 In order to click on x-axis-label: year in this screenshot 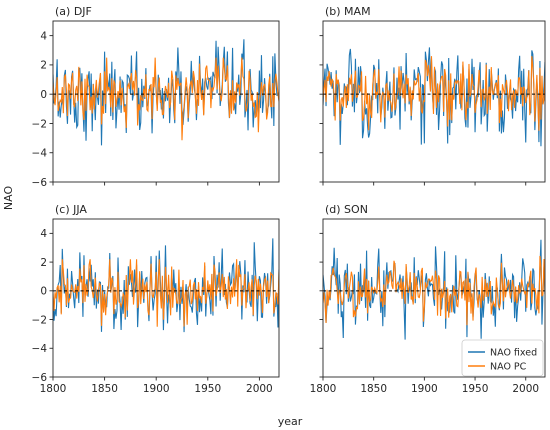, I will do `click(290, 421)`.